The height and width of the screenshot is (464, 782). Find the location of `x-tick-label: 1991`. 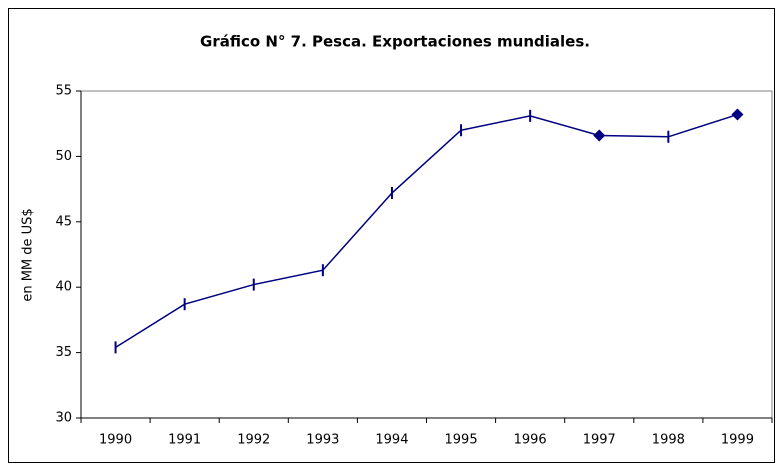

x-tick-label: 1991 is located at coordinates (184, 440).